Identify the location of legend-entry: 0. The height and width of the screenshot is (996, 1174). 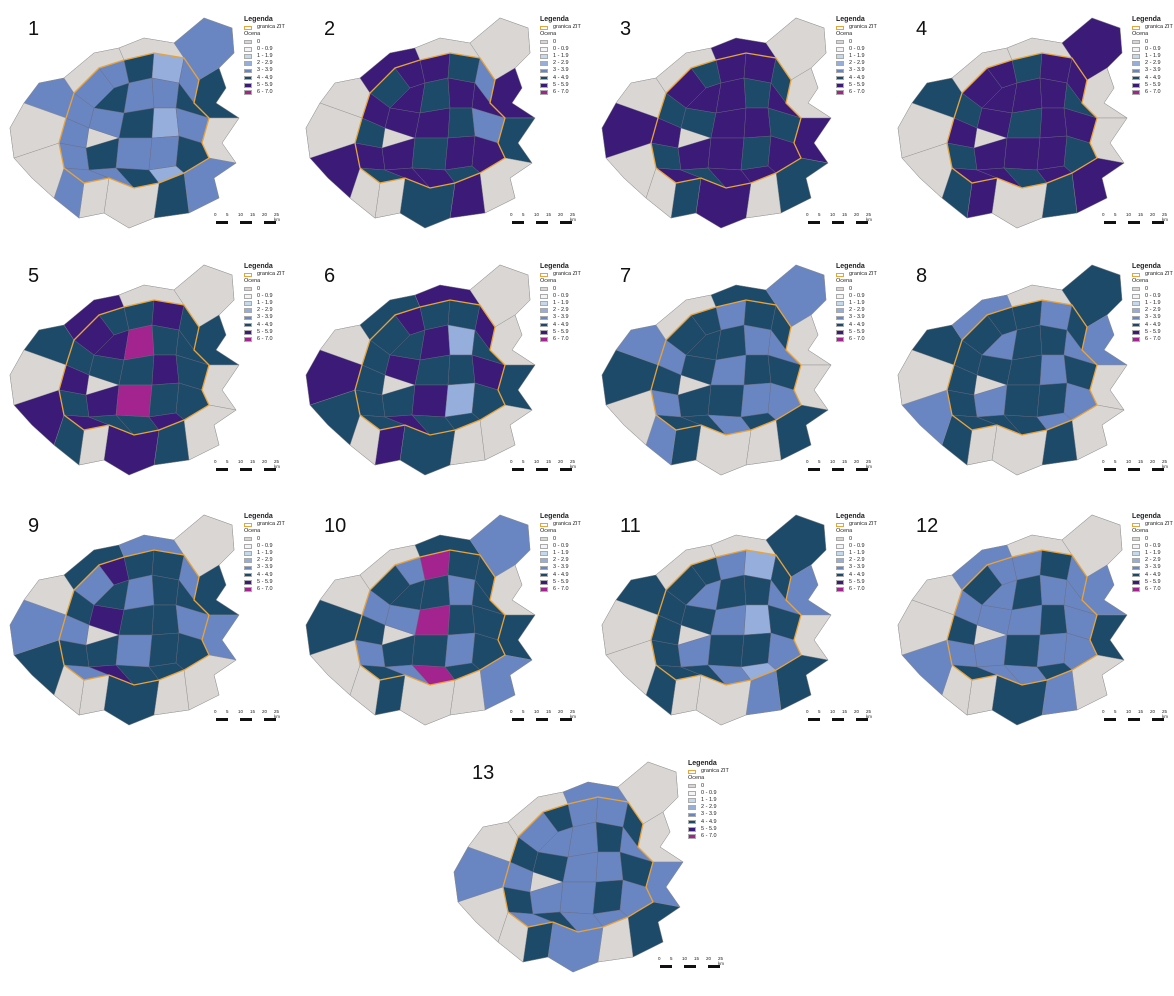
(856, 289).